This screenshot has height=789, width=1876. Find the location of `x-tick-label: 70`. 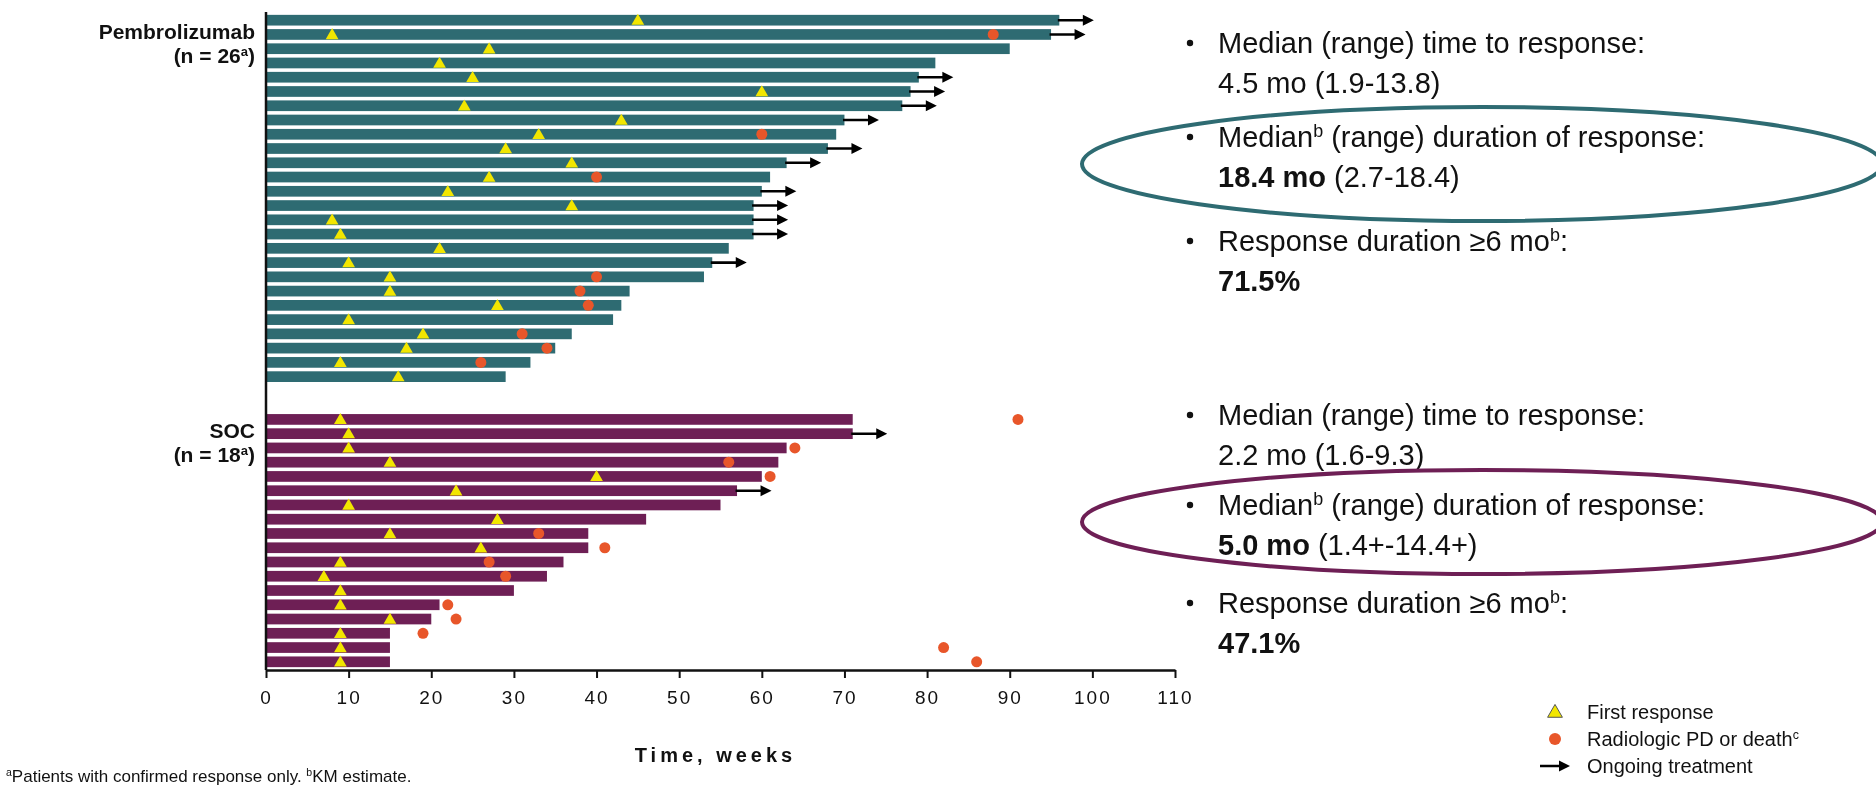

x-tick-label: 70 is located at coordinates (845, 697).